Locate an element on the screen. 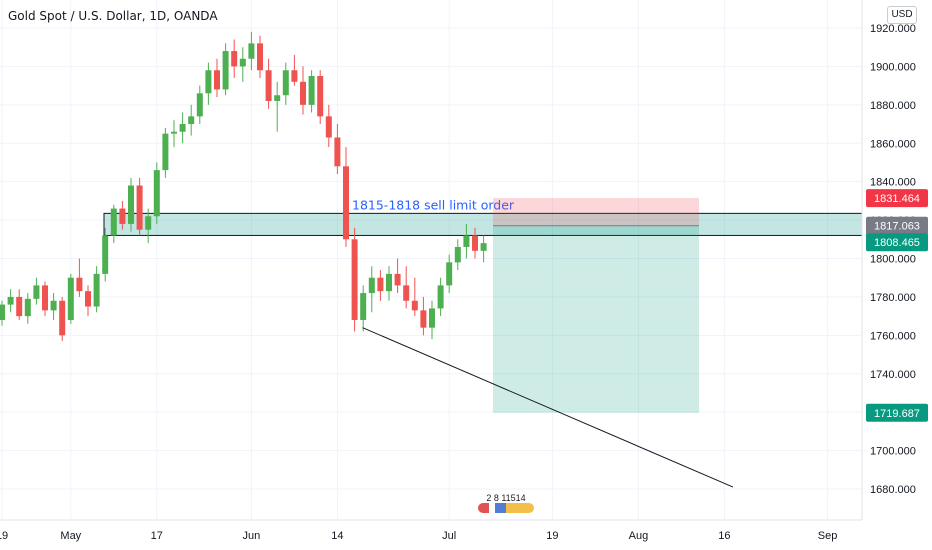 The image size is (932, 550). trendline-segment is located at coordinates (548, 407).